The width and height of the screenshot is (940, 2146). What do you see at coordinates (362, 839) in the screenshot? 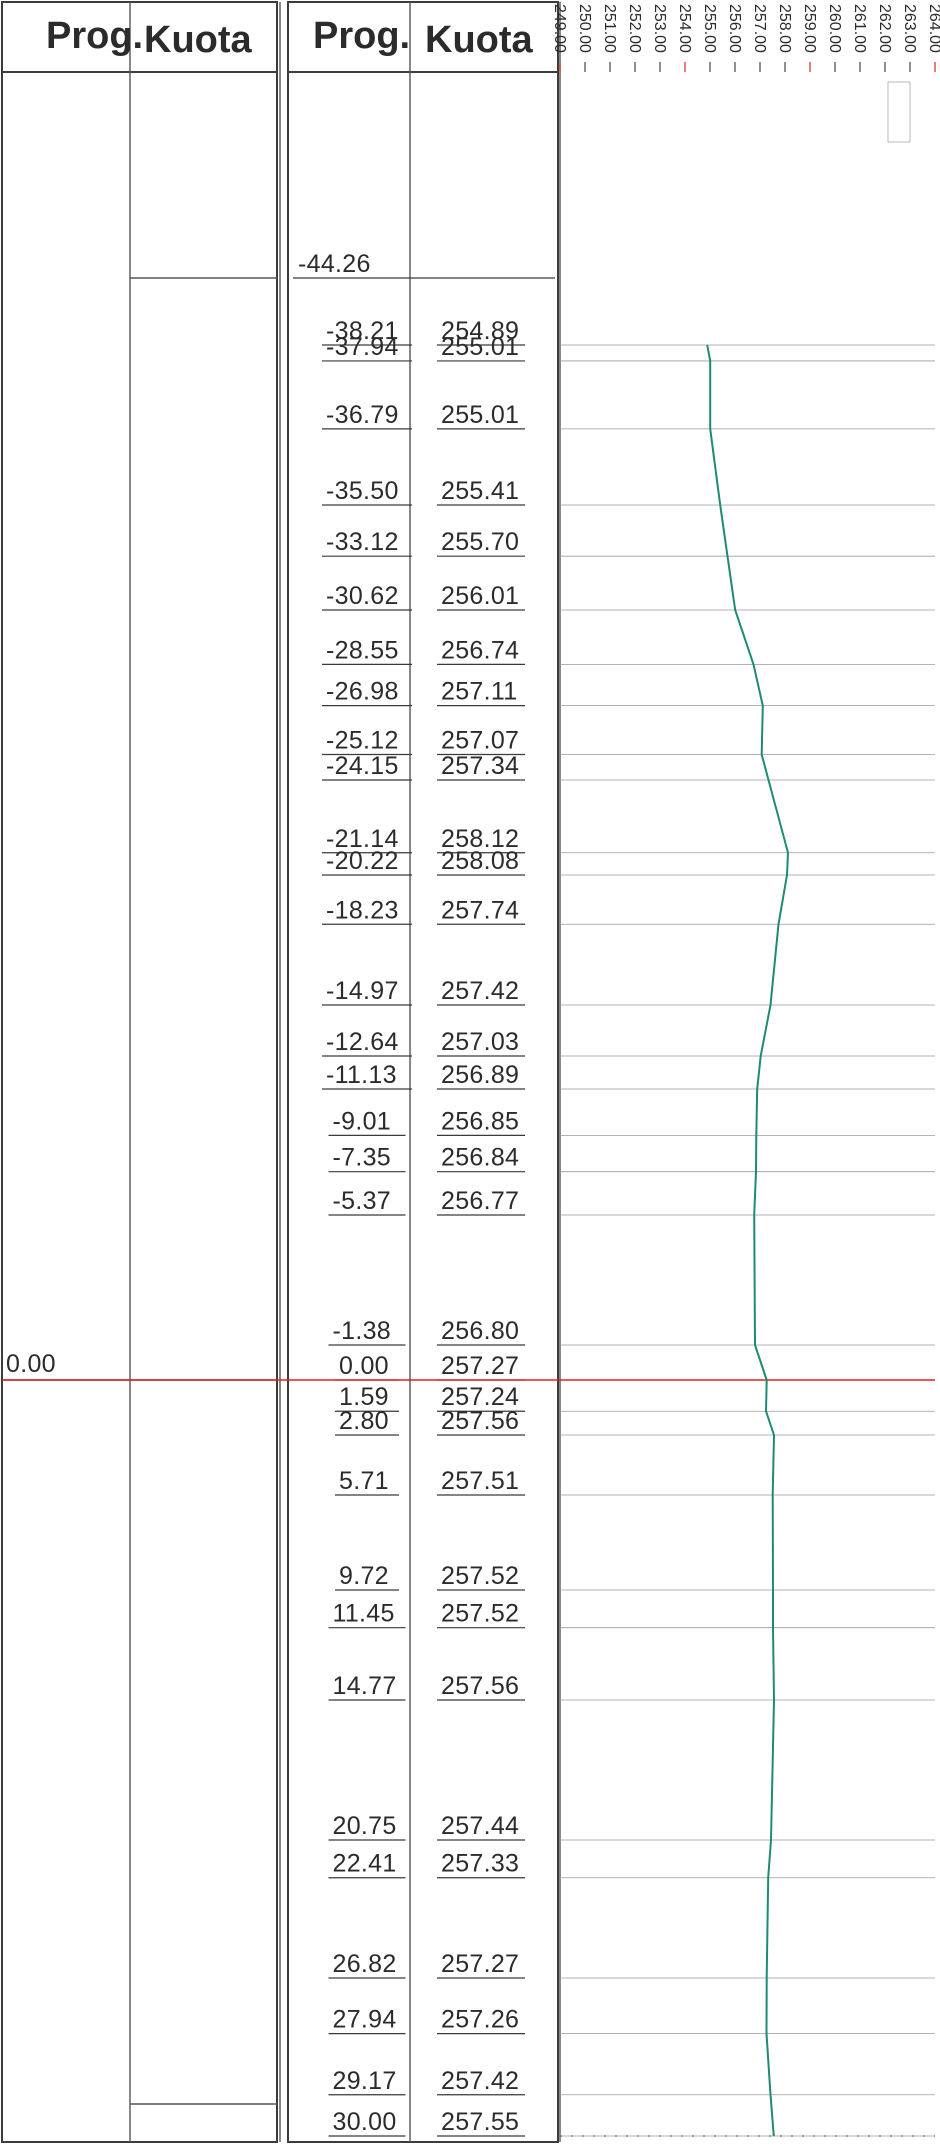
I see `station-prog-label: -21.14` at bounding box center [362, 839].